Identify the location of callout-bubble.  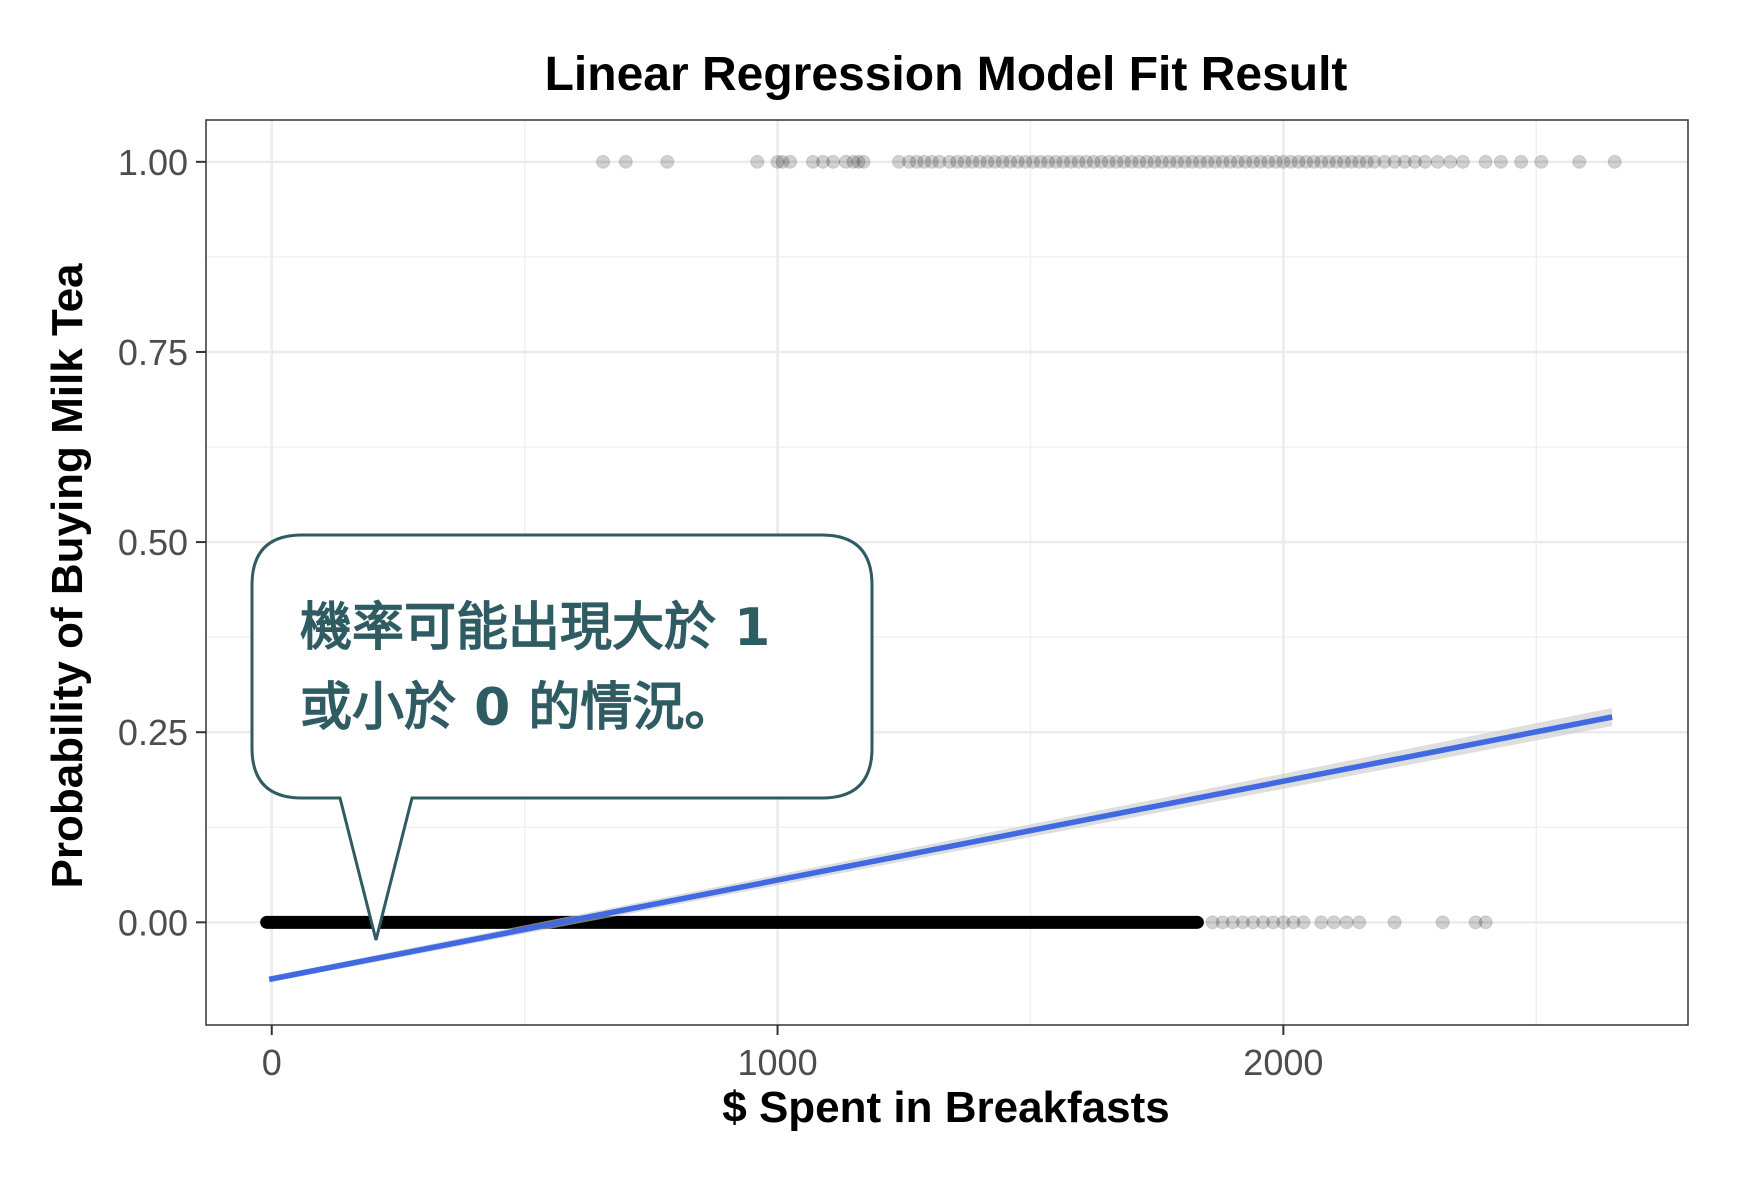
(562, 737).